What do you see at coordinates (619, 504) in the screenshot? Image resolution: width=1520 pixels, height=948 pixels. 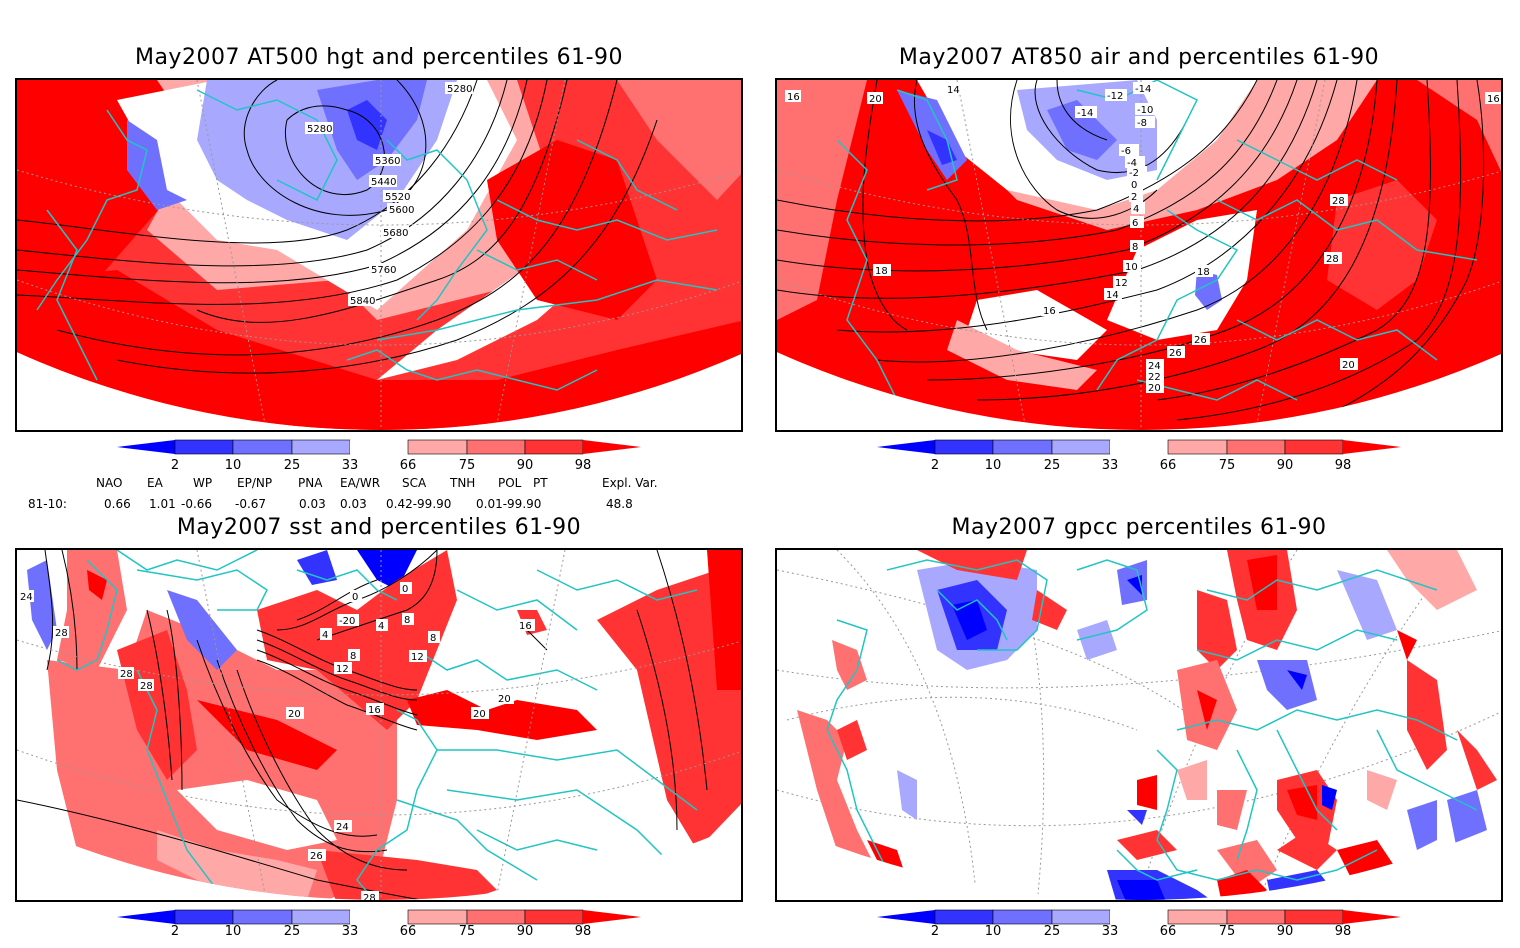 I see `index-value: 48.8` at bounding box center [619, 504].